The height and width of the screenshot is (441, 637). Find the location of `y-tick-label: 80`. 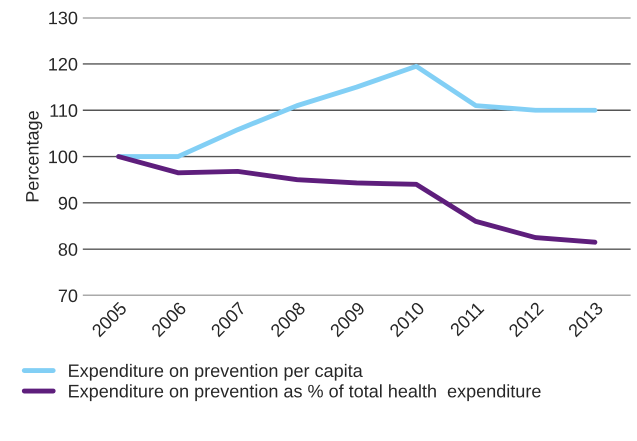

y-tick-label: 80 is located at coordinates (68, 249).